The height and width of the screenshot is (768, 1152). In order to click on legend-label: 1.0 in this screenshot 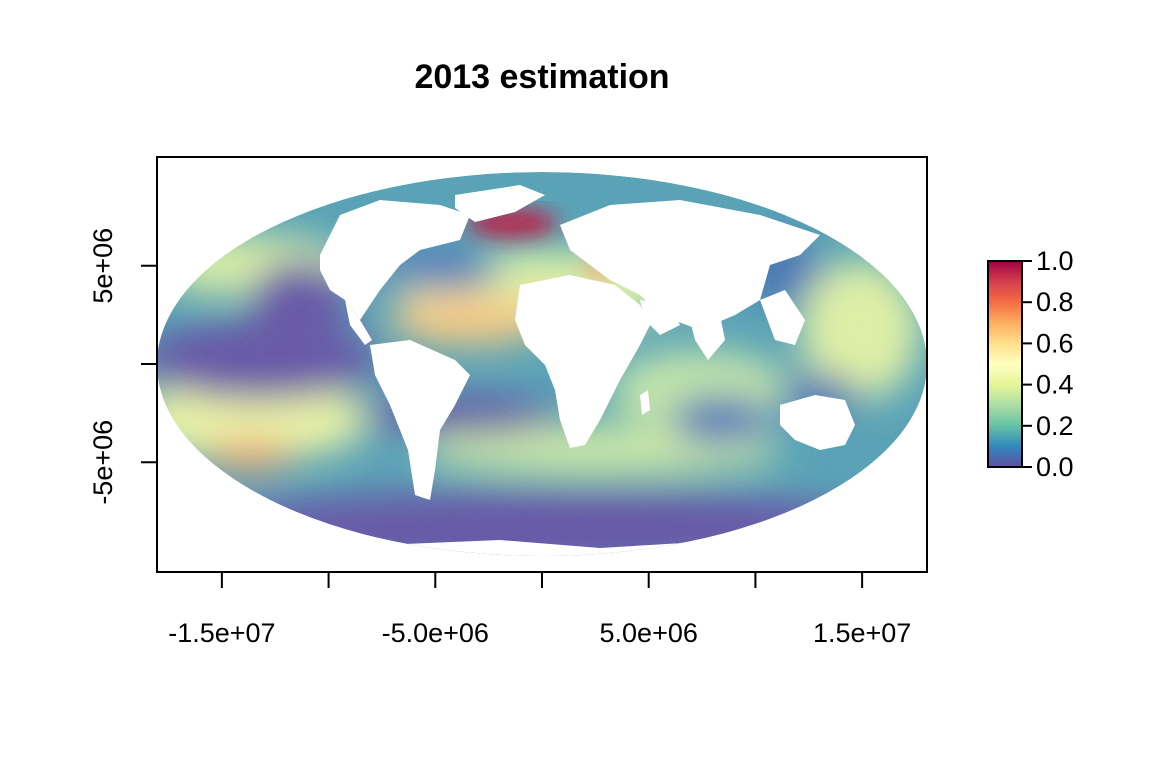, I will do `click(1055, 261)`.